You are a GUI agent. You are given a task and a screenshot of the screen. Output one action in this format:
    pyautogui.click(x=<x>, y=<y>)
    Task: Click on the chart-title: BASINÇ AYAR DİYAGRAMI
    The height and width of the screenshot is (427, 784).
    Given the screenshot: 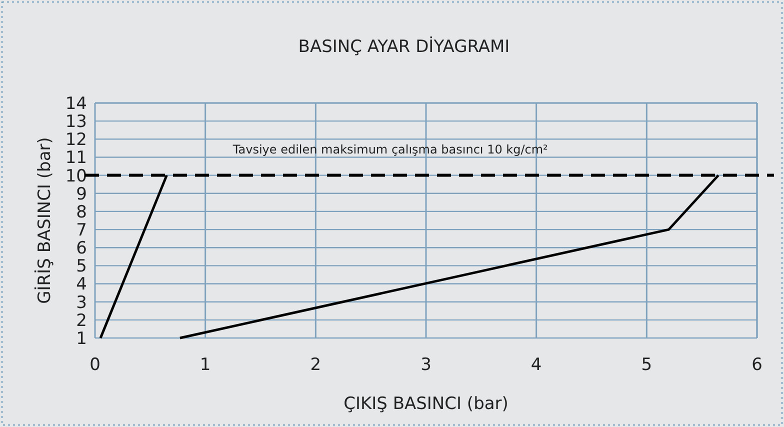 What is the action you would take?
    pyautogui.click(x=404, y=46)
    